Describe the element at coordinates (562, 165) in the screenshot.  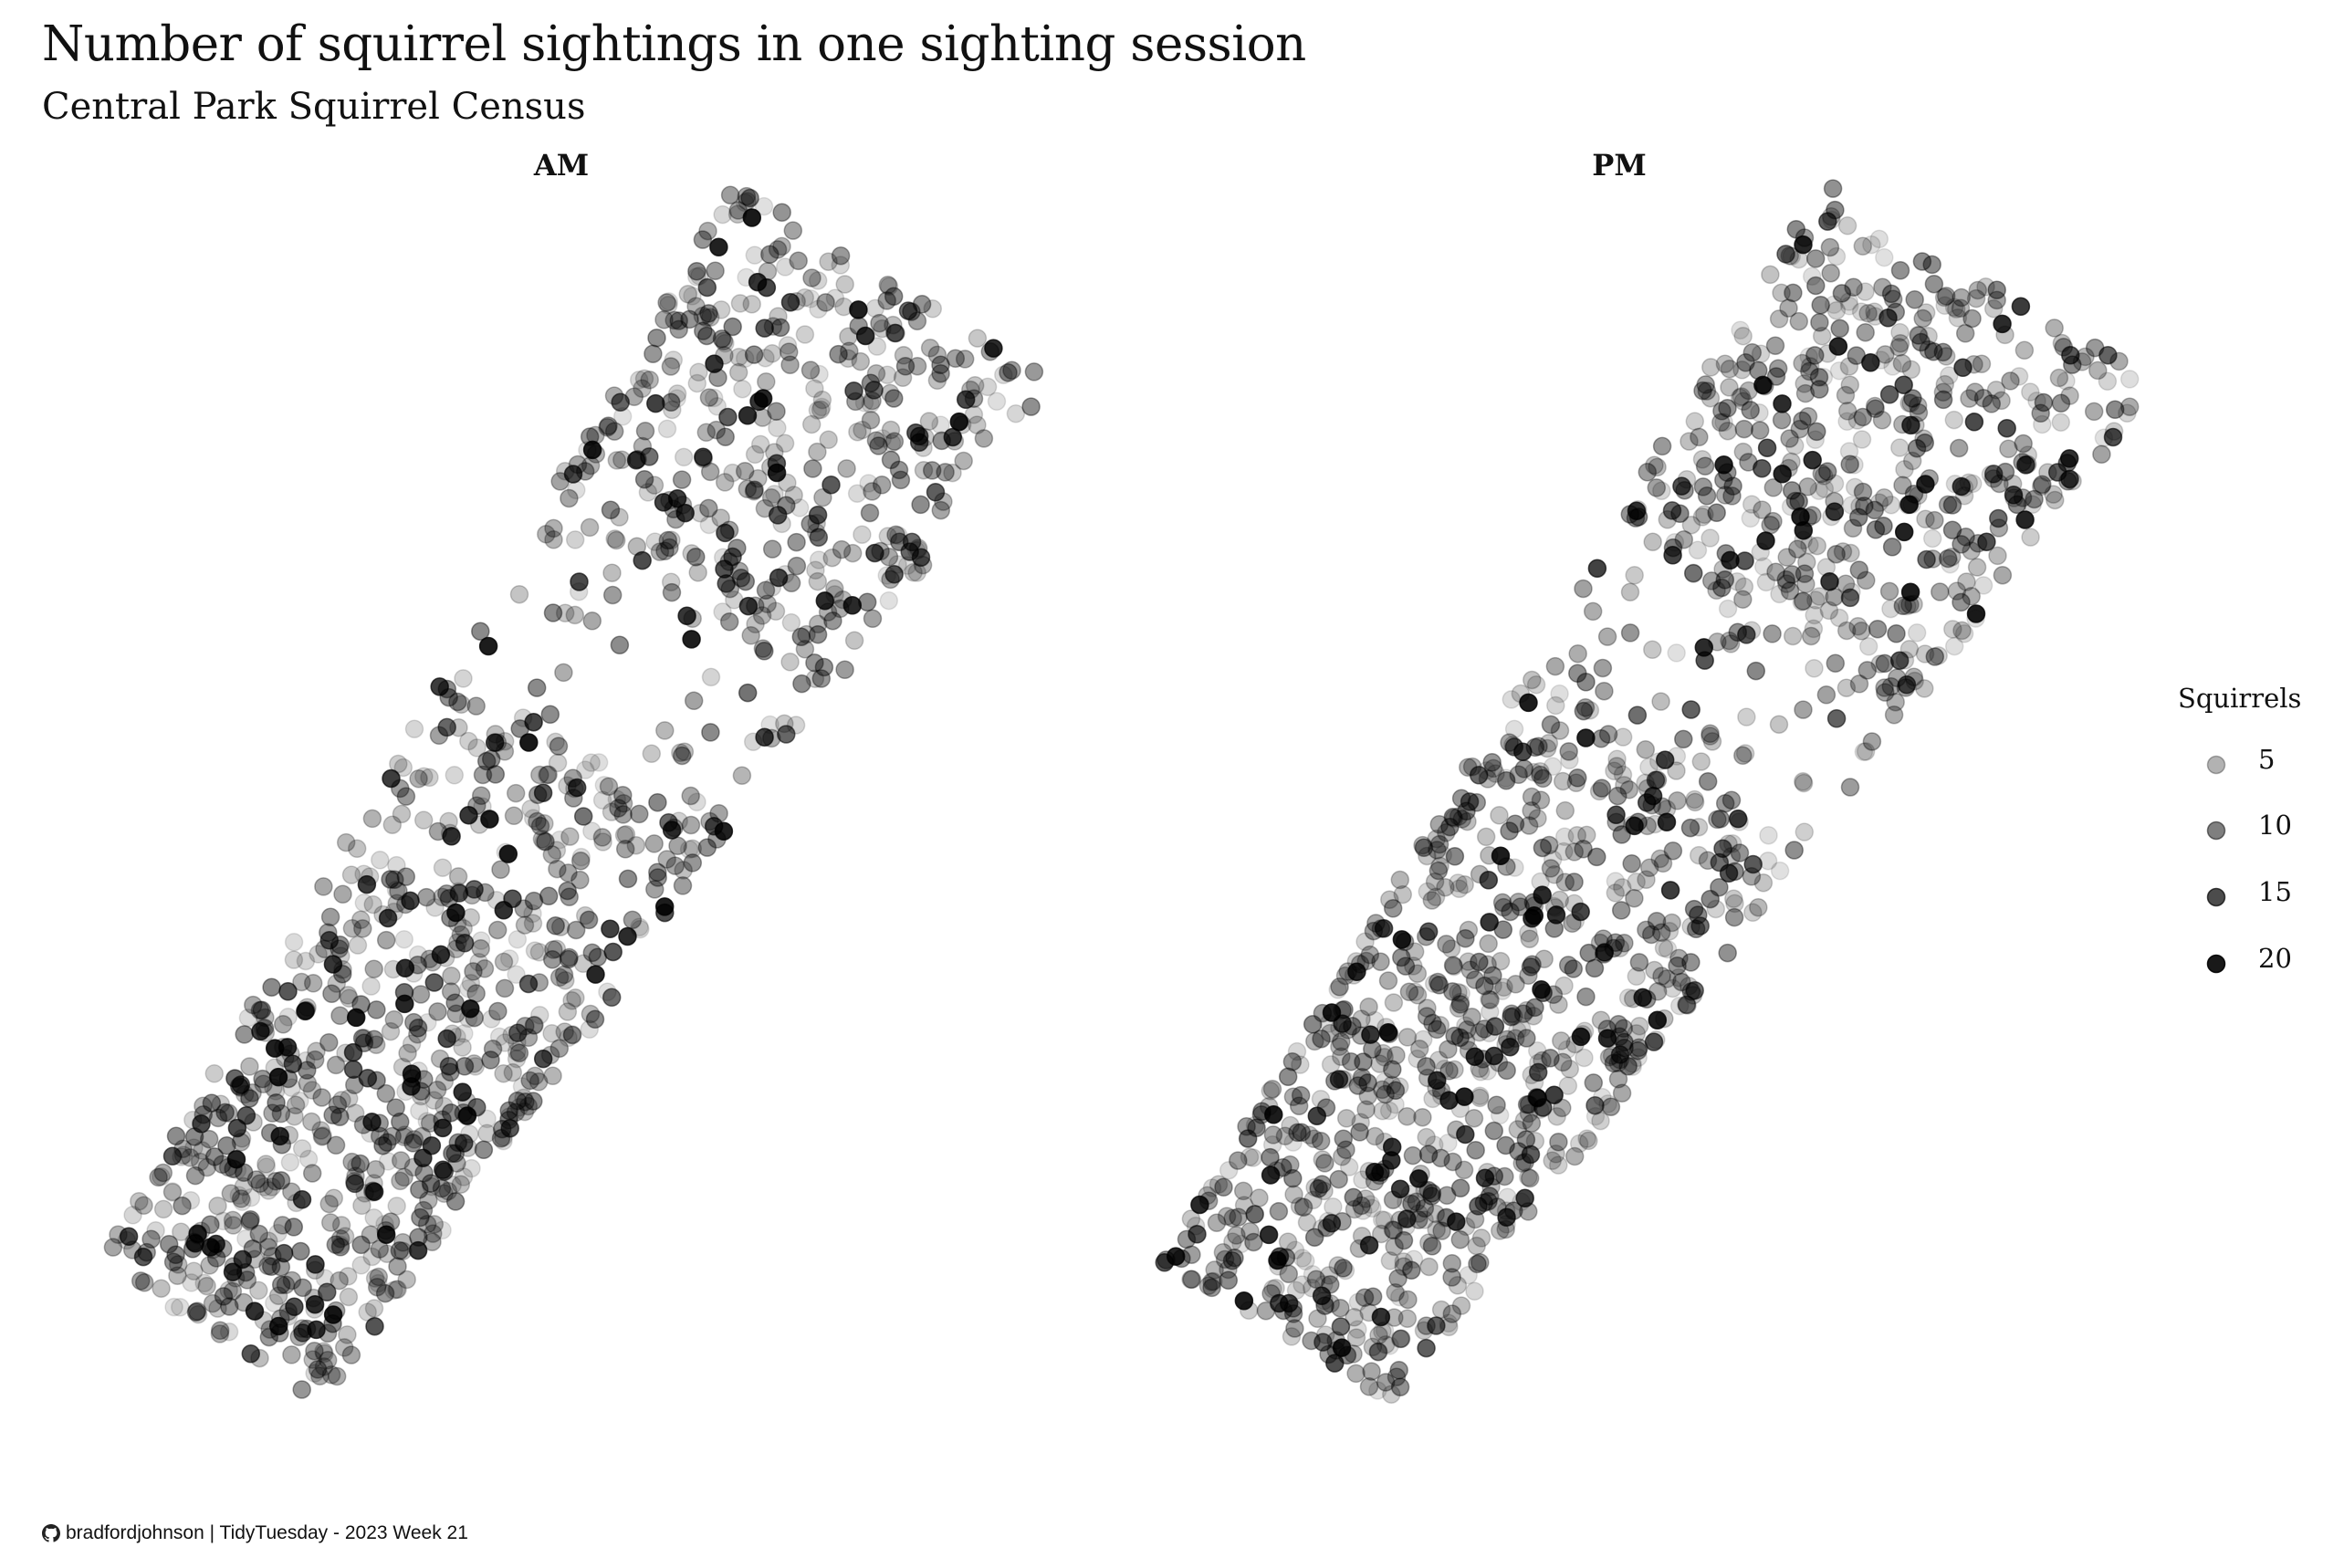
I see `facet-label-am: AM` at that location.